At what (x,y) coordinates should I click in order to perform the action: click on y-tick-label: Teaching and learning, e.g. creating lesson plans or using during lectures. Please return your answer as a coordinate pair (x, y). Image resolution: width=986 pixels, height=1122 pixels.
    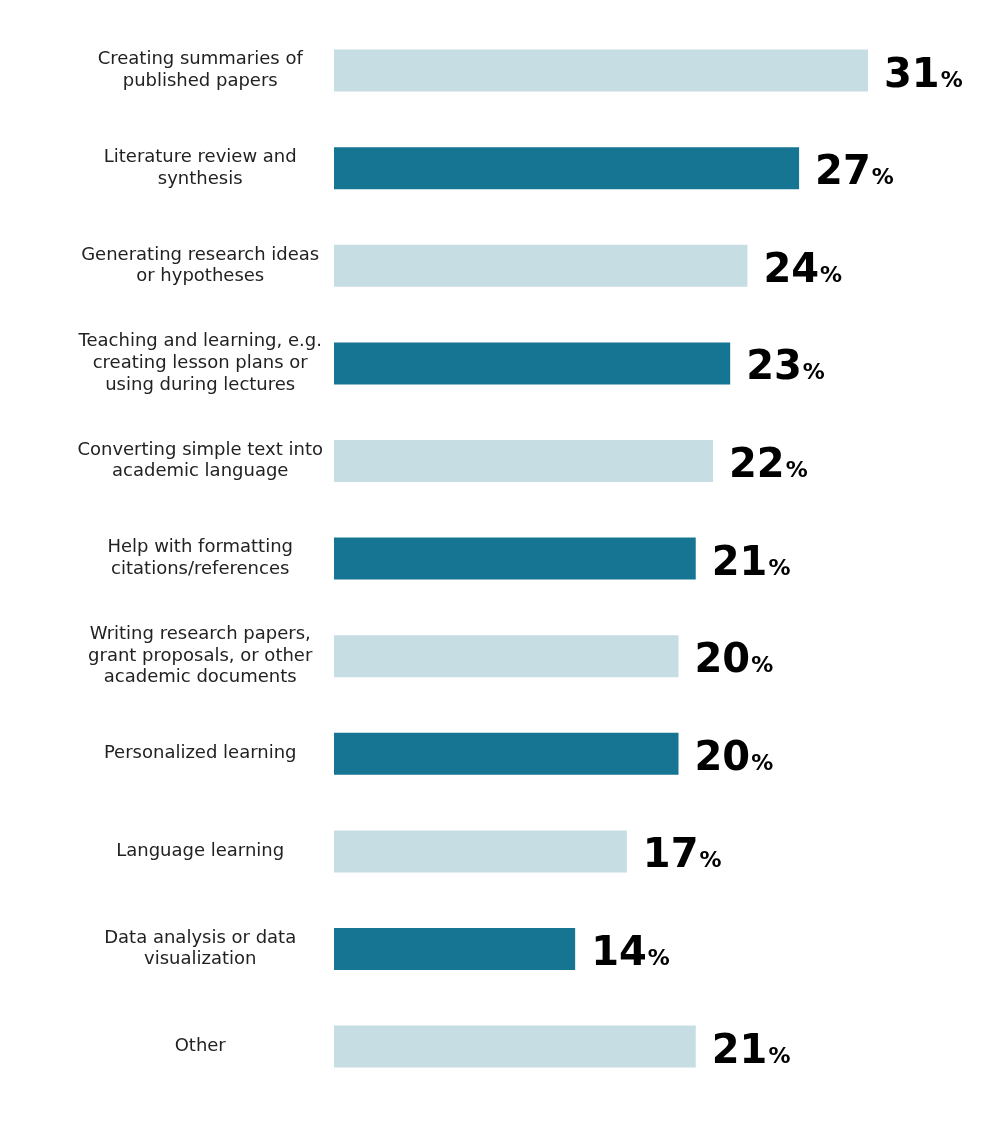
    Looking at the image, I should click on (199, 361).